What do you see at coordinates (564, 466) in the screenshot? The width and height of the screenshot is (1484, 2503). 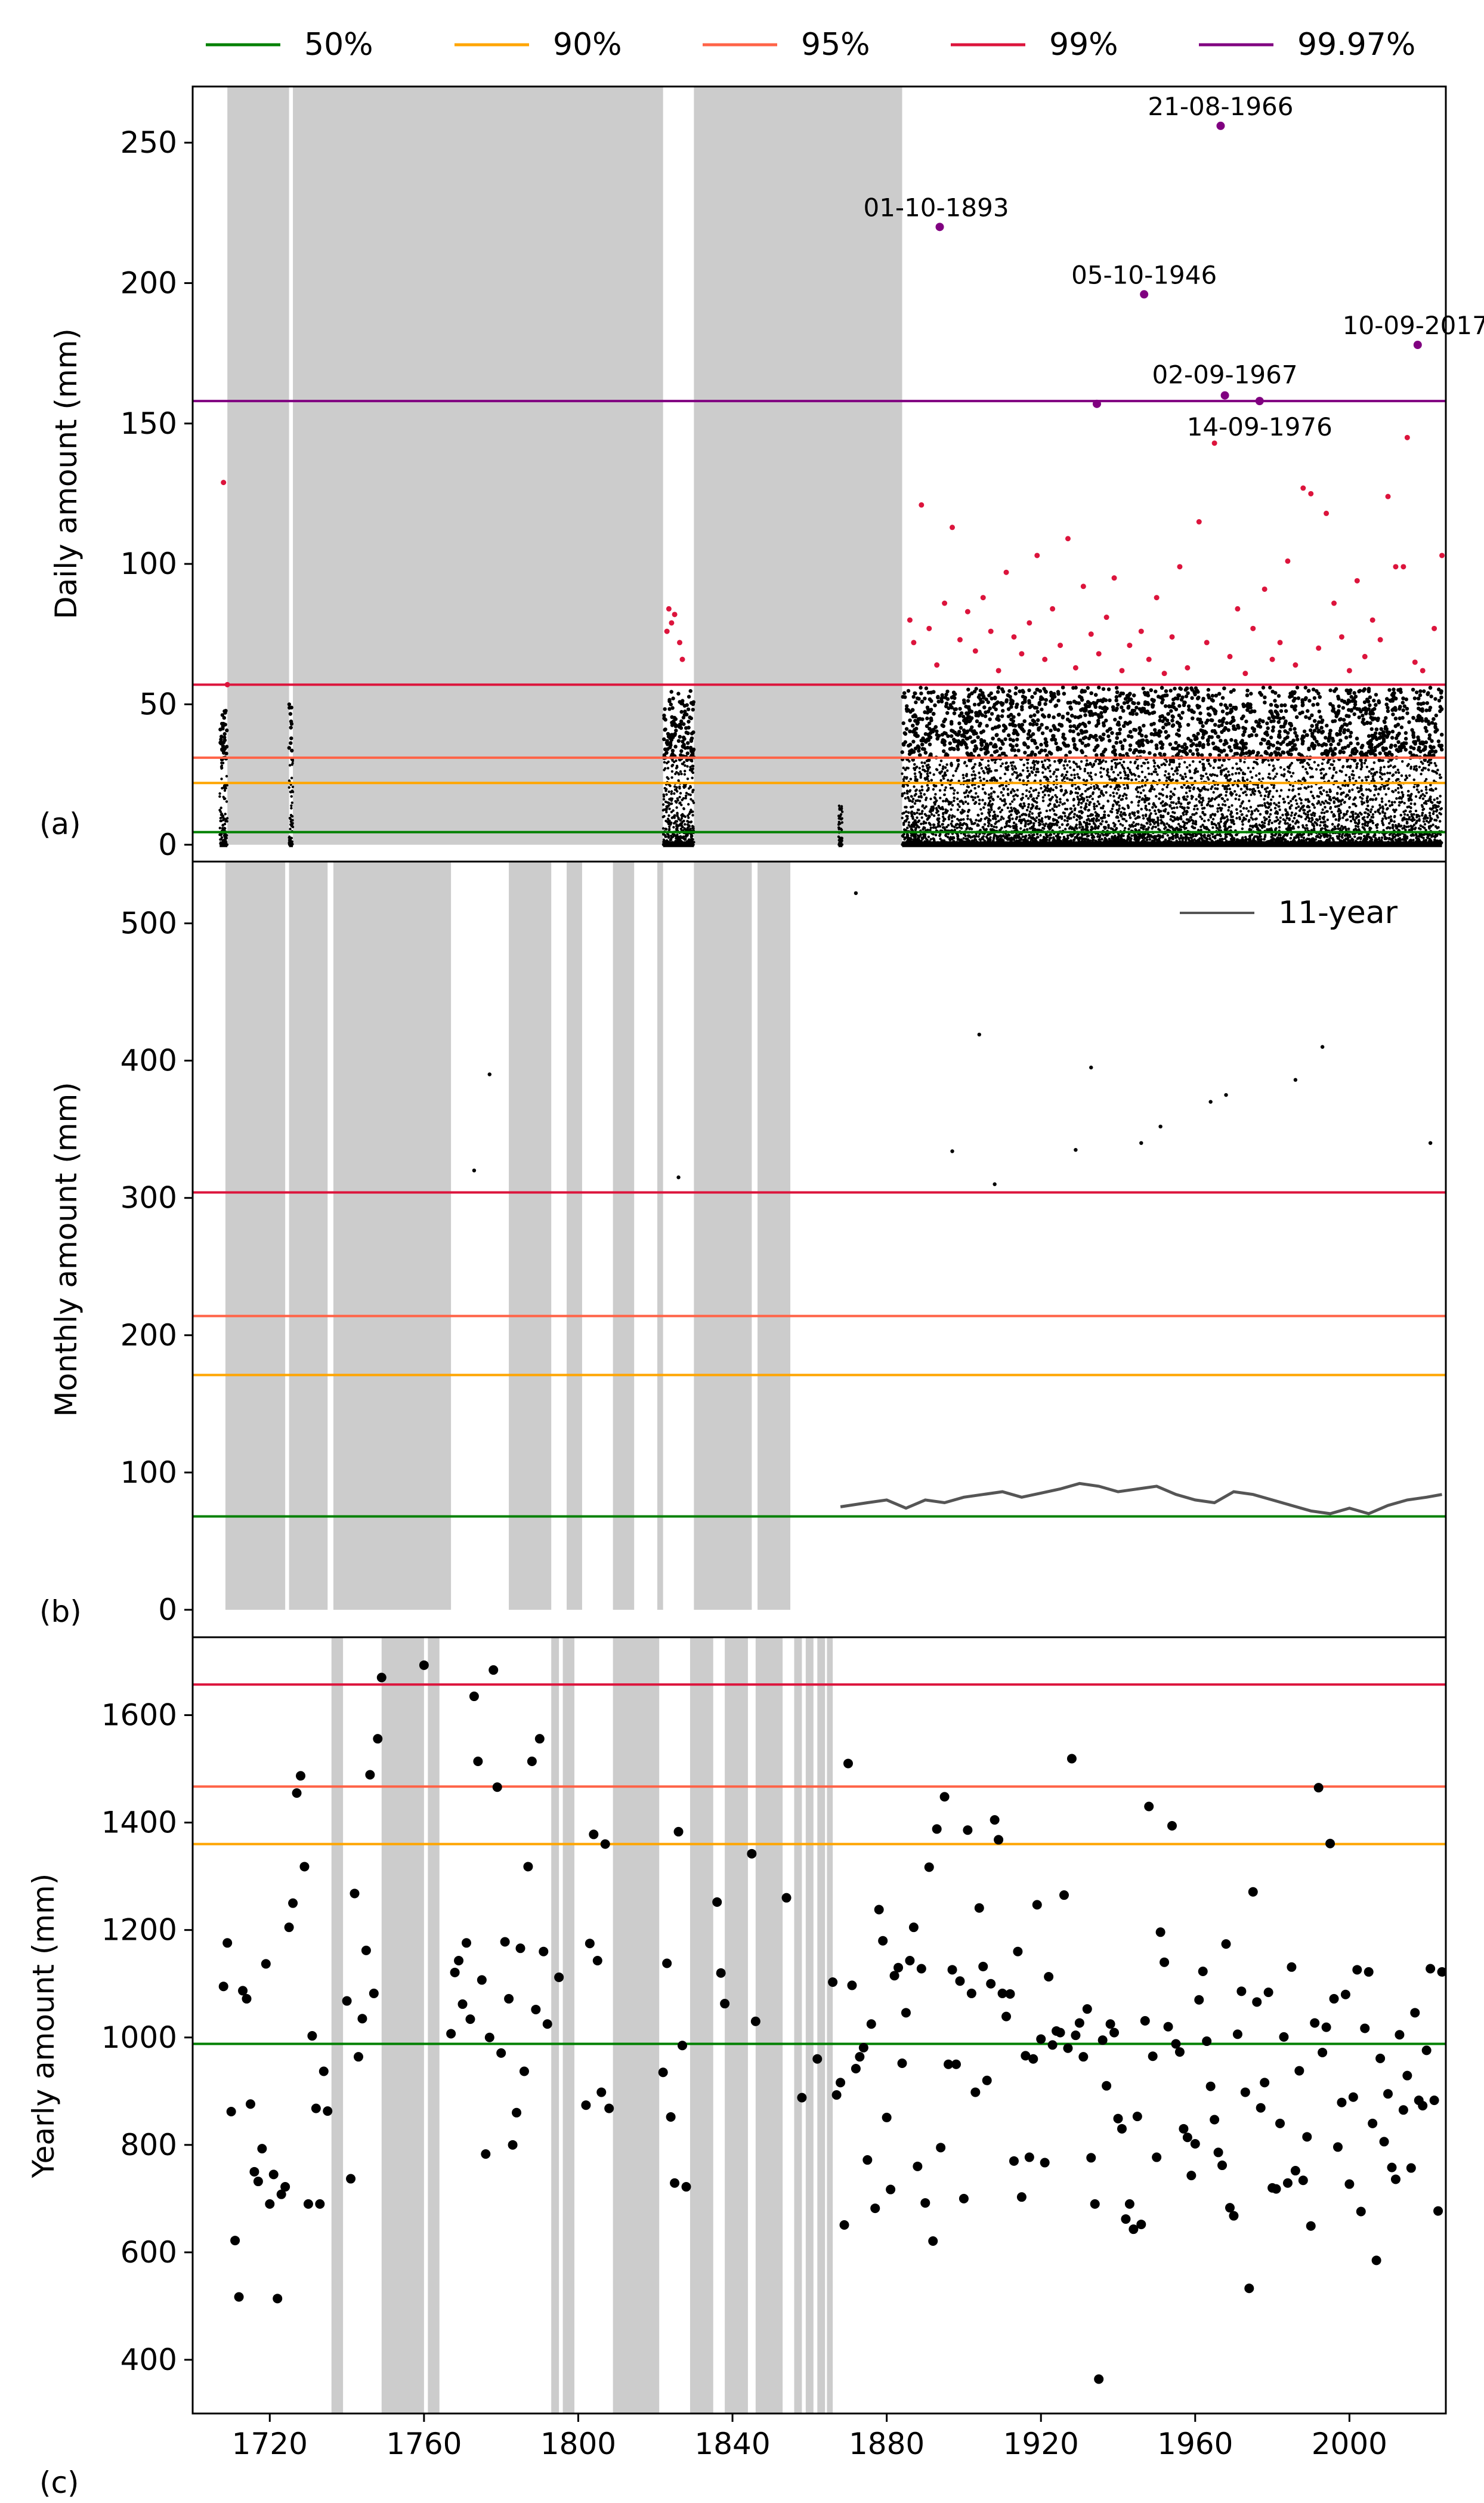 I see `daily-missing-periods` at bounding box center [564, 466].